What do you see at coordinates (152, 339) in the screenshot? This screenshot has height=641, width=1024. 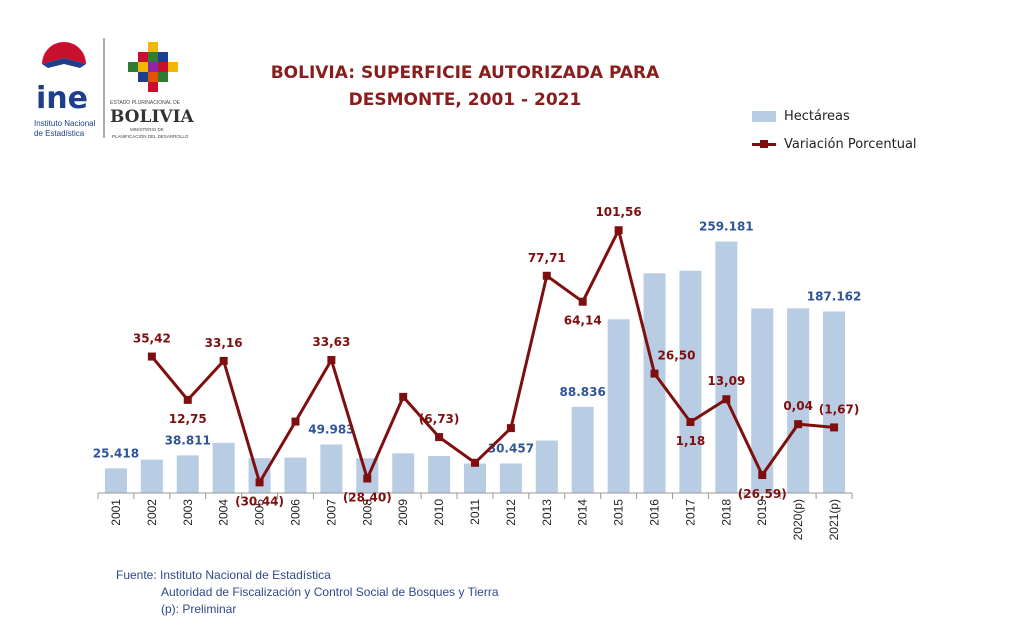 I see `line-label-2002: 35,42` at bounding box center [152, 339].